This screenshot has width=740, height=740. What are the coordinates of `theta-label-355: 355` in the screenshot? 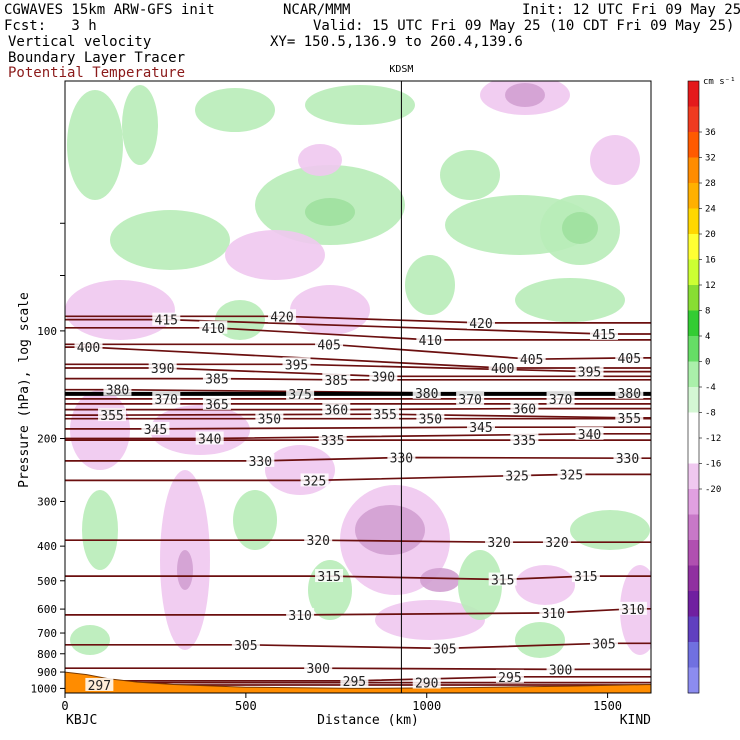 It's located at (384, 415).